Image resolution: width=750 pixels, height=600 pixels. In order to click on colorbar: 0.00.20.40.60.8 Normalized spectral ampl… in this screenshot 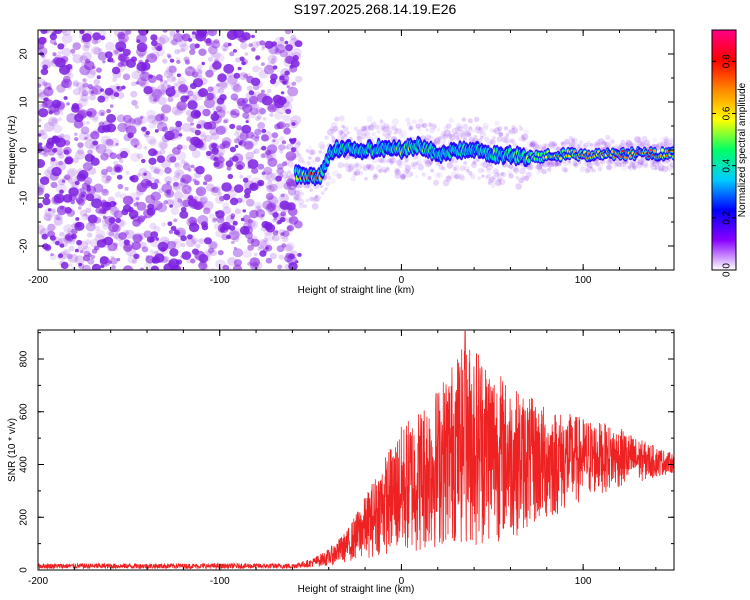, I will do `click(729, 153)`.